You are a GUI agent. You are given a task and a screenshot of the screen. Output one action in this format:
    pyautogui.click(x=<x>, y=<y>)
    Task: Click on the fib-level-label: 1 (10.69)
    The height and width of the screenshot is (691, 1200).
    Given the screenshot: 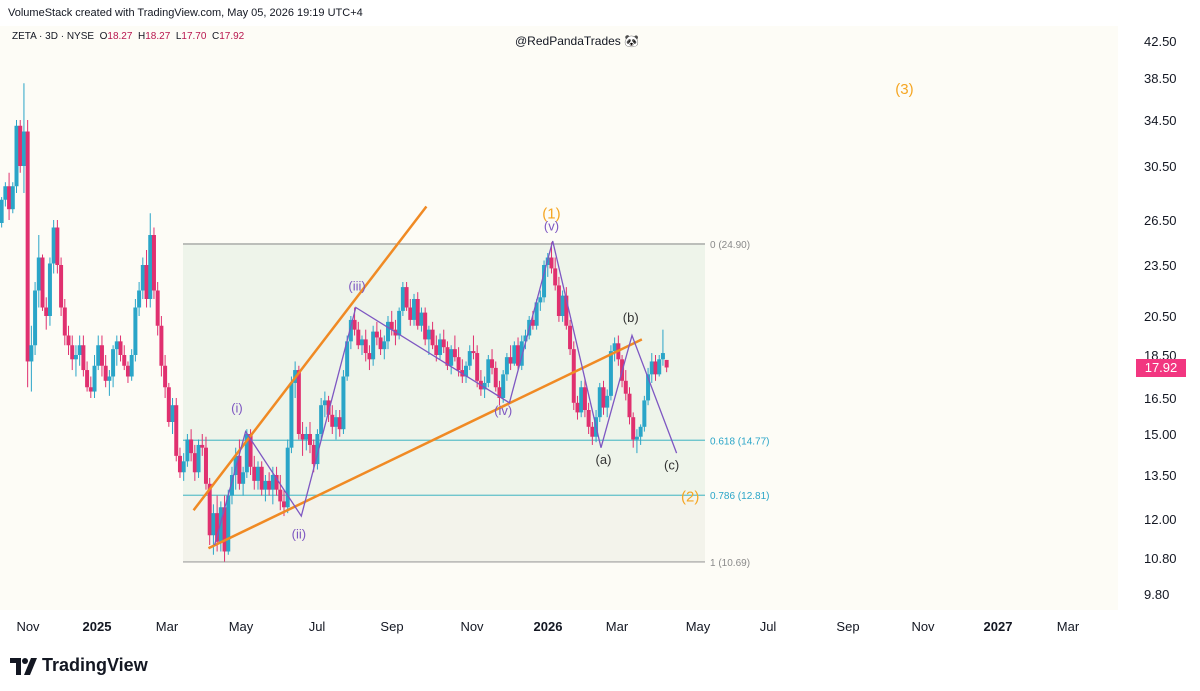 What is the action you would take?
    pyautogui.click(x=730, y=563)
    